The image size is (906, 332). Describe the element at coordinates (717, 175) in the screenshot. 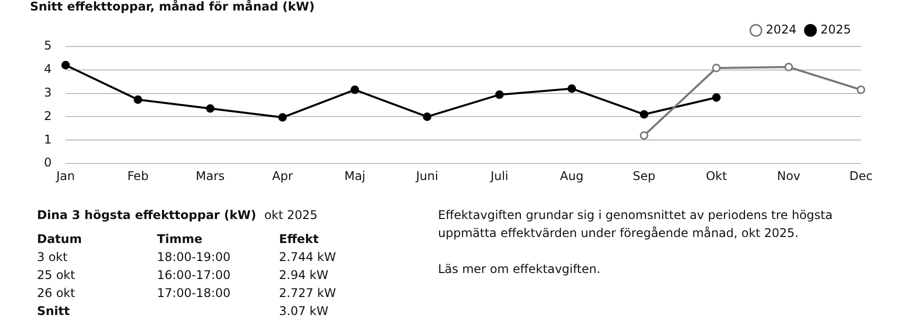

I see `x-tick-label: Okt` at that location.